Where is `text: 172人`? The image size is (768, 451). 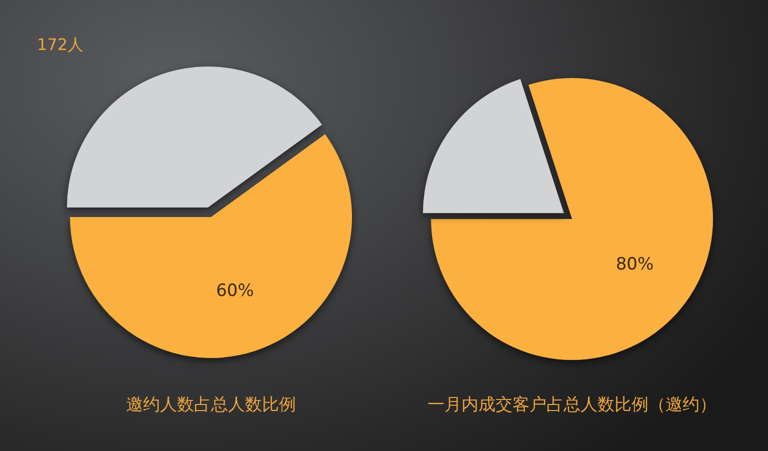 text: 172人 is located at coordinates (60, 44).